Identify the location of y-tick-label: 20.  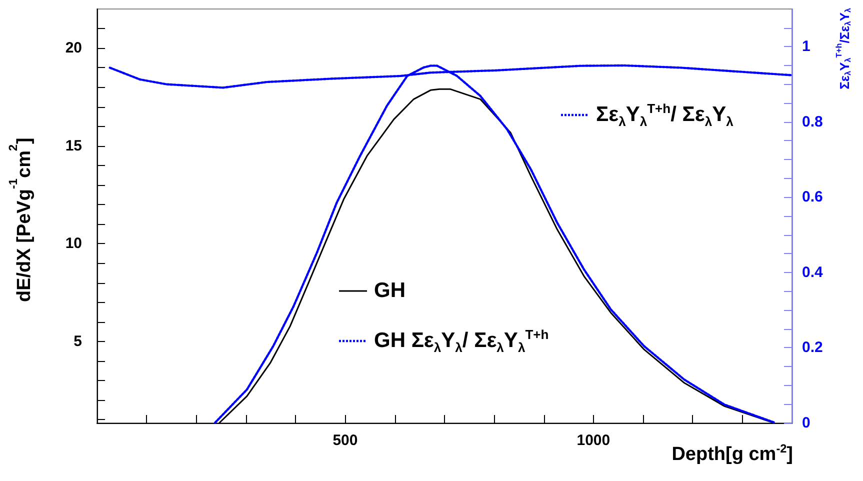
(73, 48).